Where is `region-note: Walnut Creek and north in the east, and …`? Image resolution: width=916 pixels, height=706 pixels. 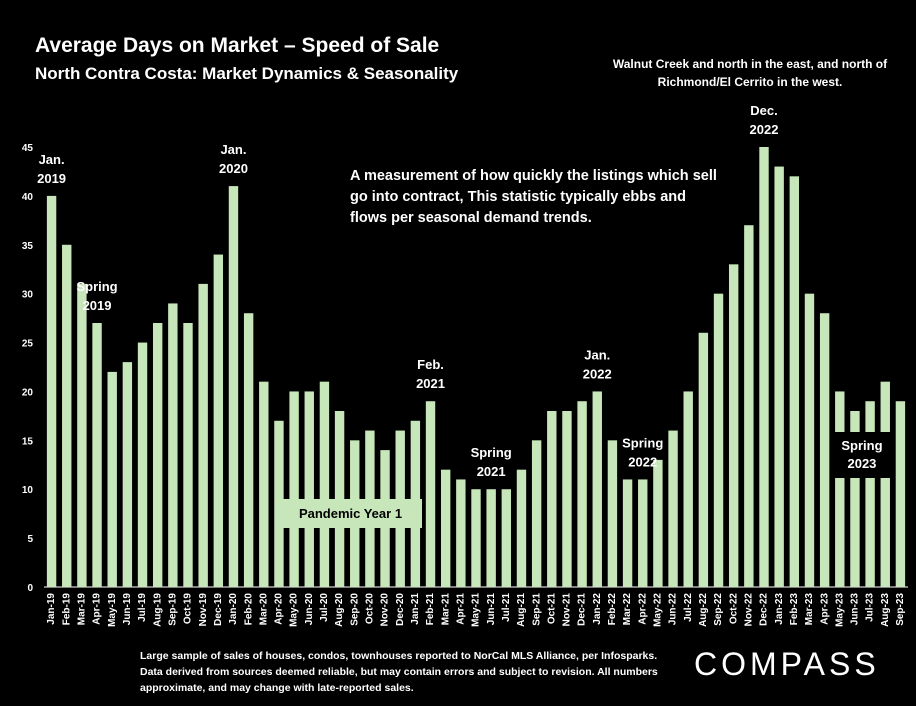 region-note: Walnut Creek and north in the east, and … is located at coordinates (750, 73).